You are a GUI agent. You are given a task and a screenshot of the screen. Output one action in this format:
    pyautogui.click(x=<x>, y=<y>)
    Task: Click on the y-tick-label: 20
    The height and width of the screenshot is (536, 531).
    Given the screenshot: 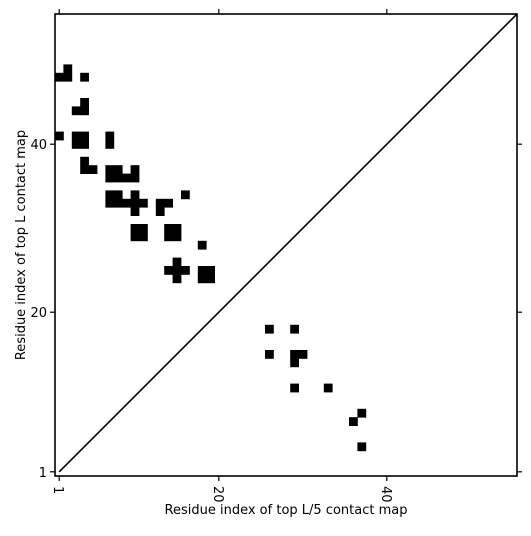 What is the action you would take?
    pyautogui.click(x=38, y=313)
    